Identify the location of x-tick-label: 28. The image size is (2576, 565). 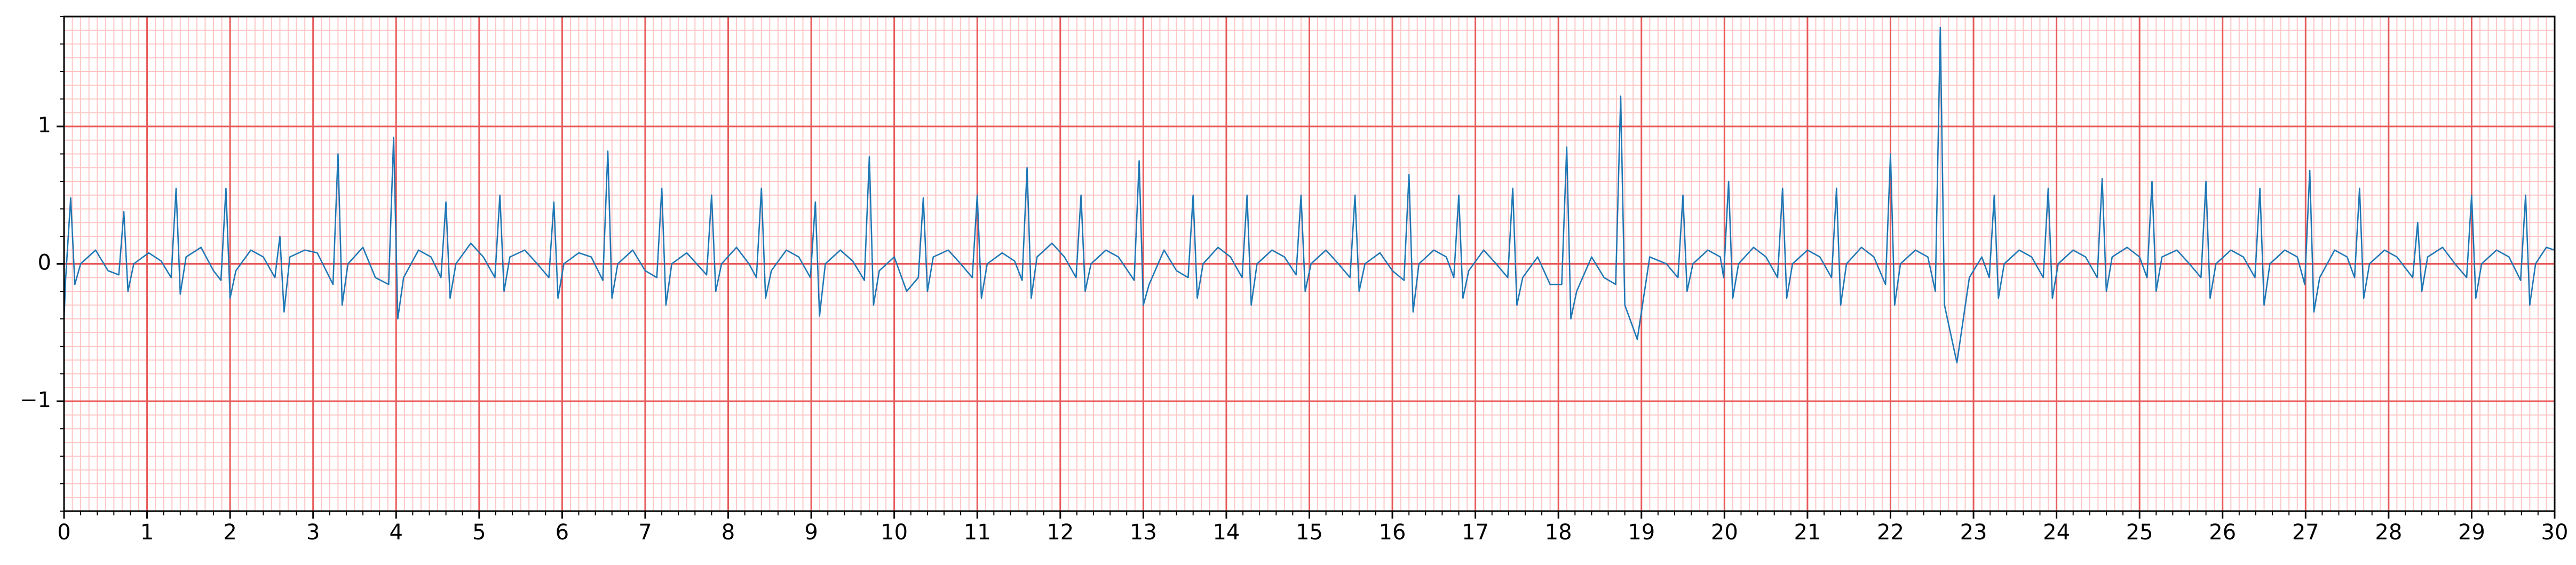
(2388, 533).